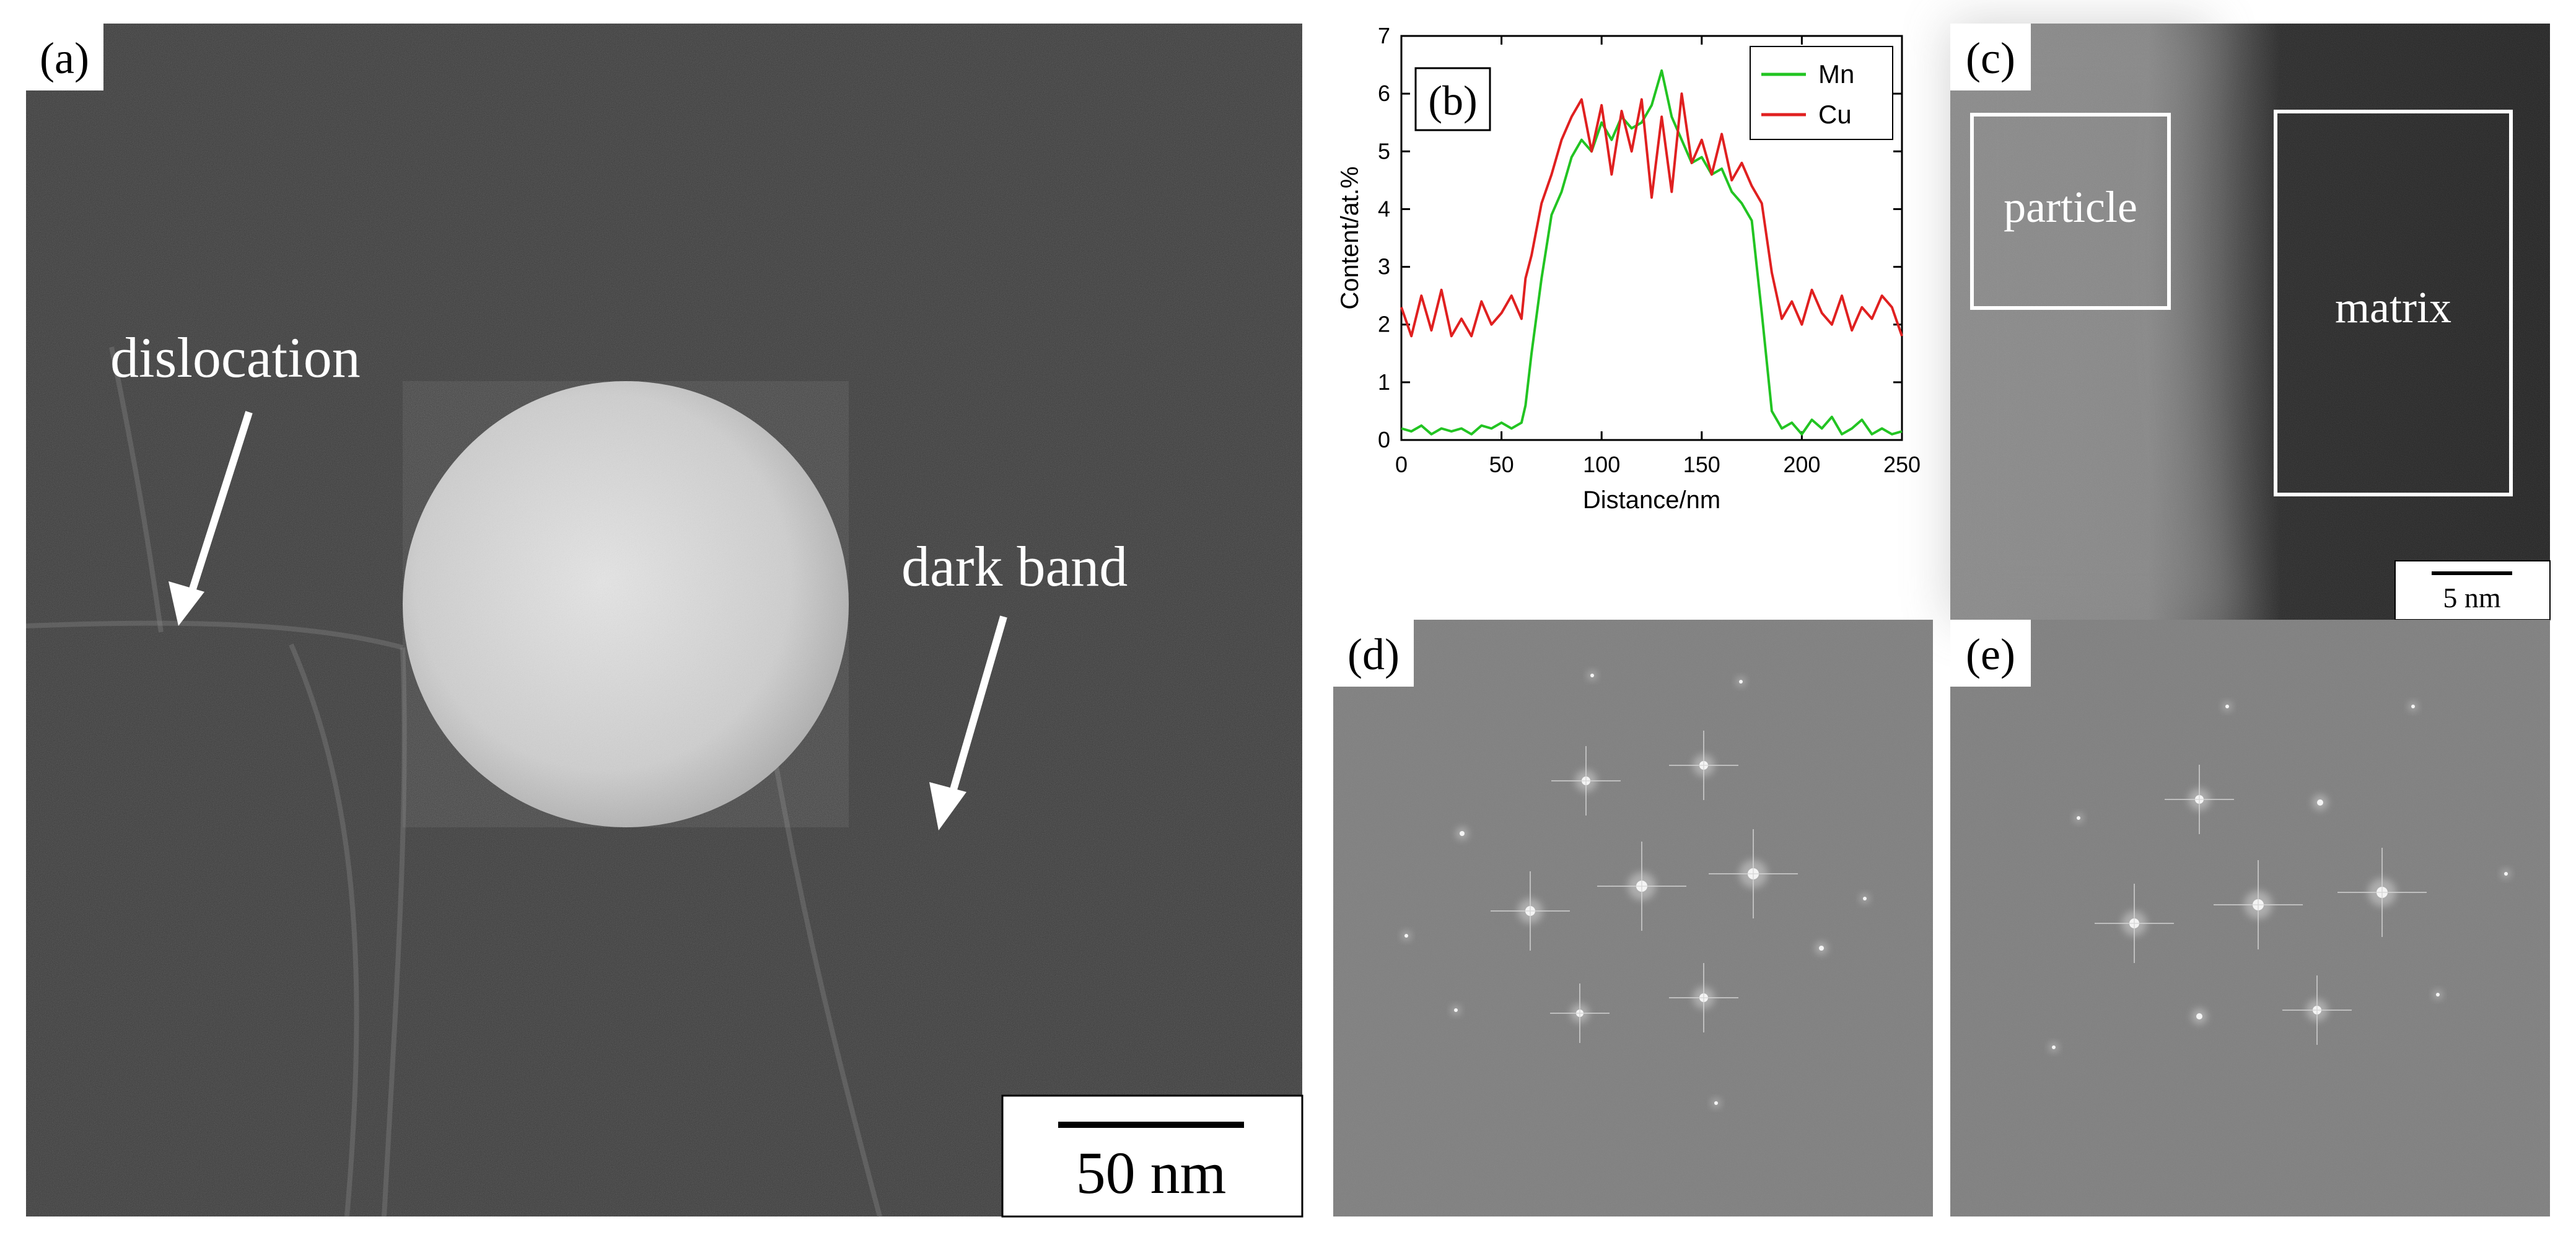 This screenshot has width=2576, height=1245. Describe the element at coordinates (1014, 566) in the screenshot. I see `dark-band-label: dark band` at that location.